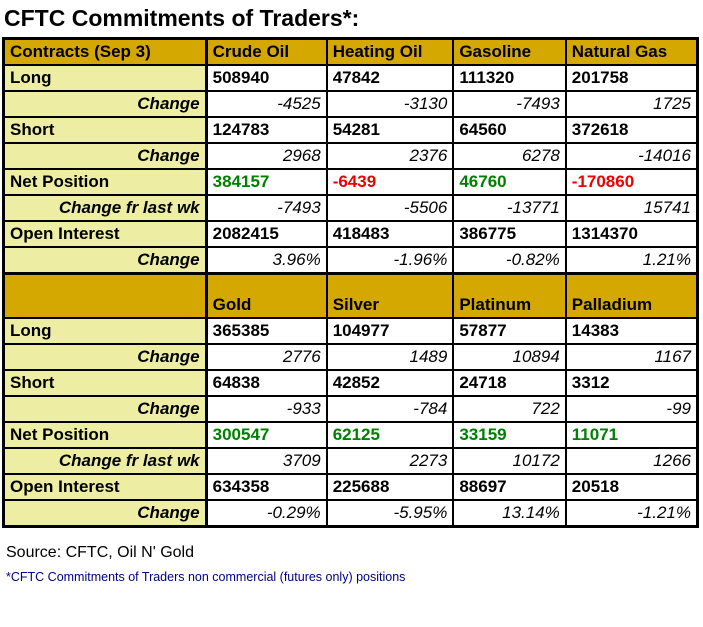 This screenshot has height=627, width=703. I want to click on page-title: CFTC Commitments of Traders*:, so click(182, 18).